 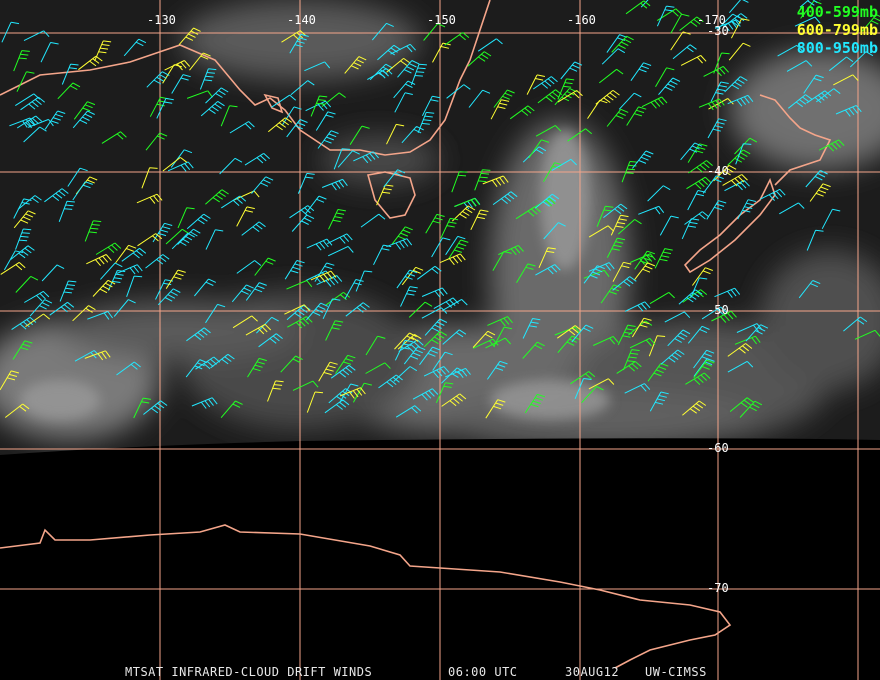 What do you see at coordinates (301, 20) in the screenshot?
I see `longitude-label: -140` at bounding box center [301, 20].